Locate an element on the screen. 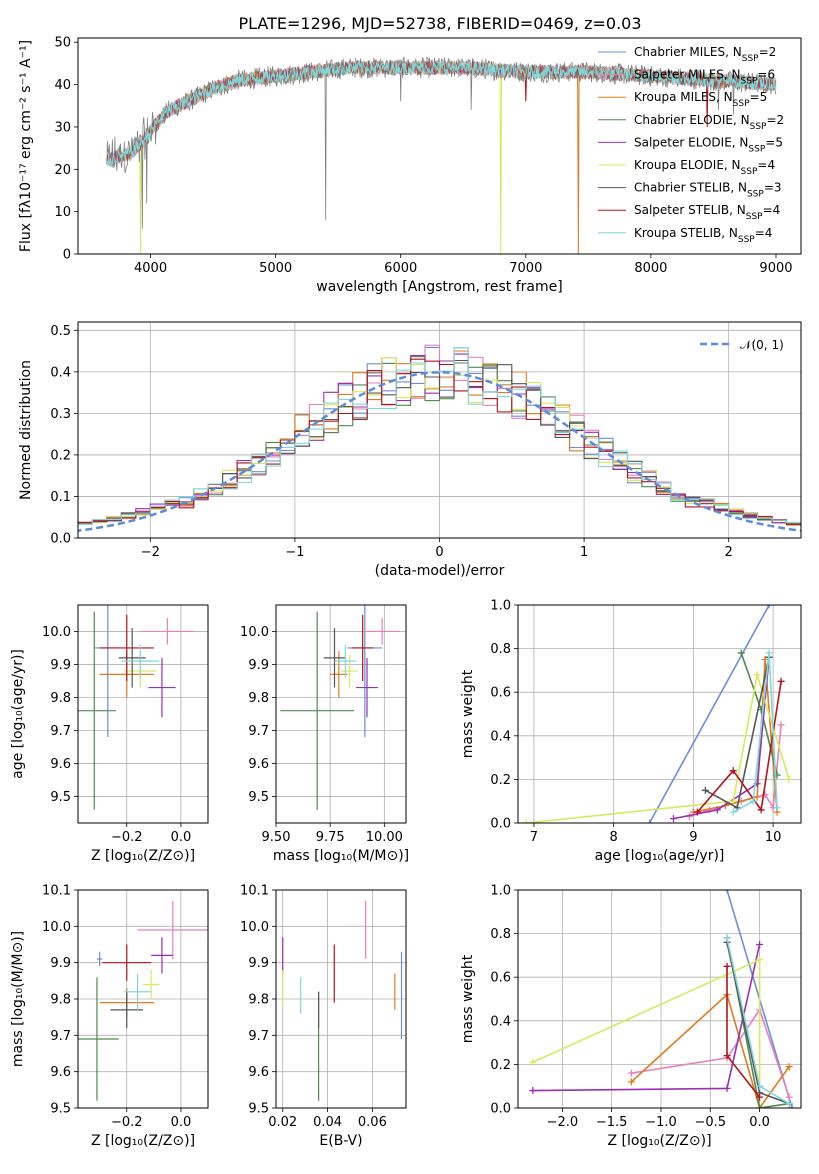 The width and height of the screenshot is (819, 1174). y-tick-label: 10 is located at coordinates (62, 212).